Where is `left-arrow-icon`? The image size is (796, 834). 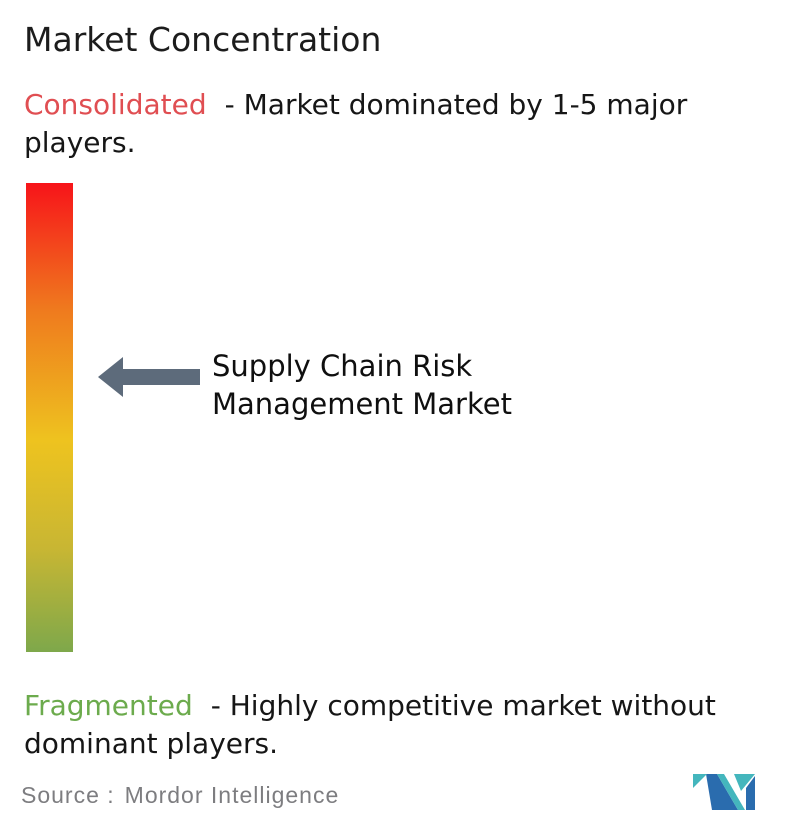 left-arrow-icon is located at coordinates (149, 377).